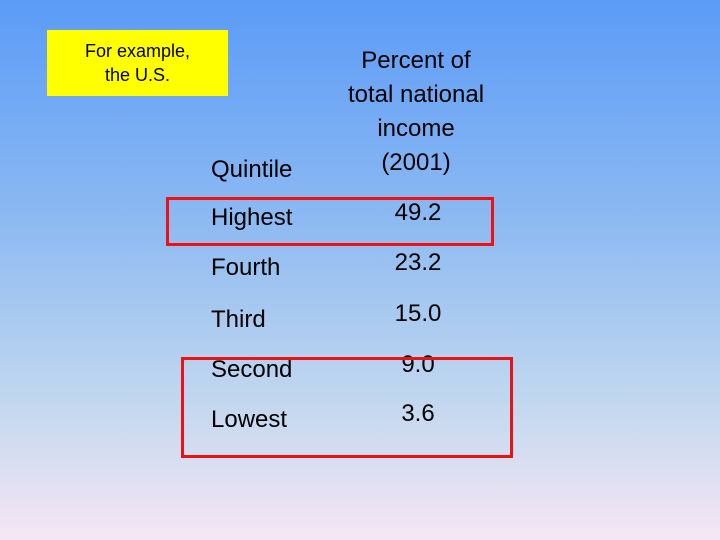 The height and width of the screenshot is (540, 720). I want to click on row-value-lowest: 3.6, so click(418, 413).